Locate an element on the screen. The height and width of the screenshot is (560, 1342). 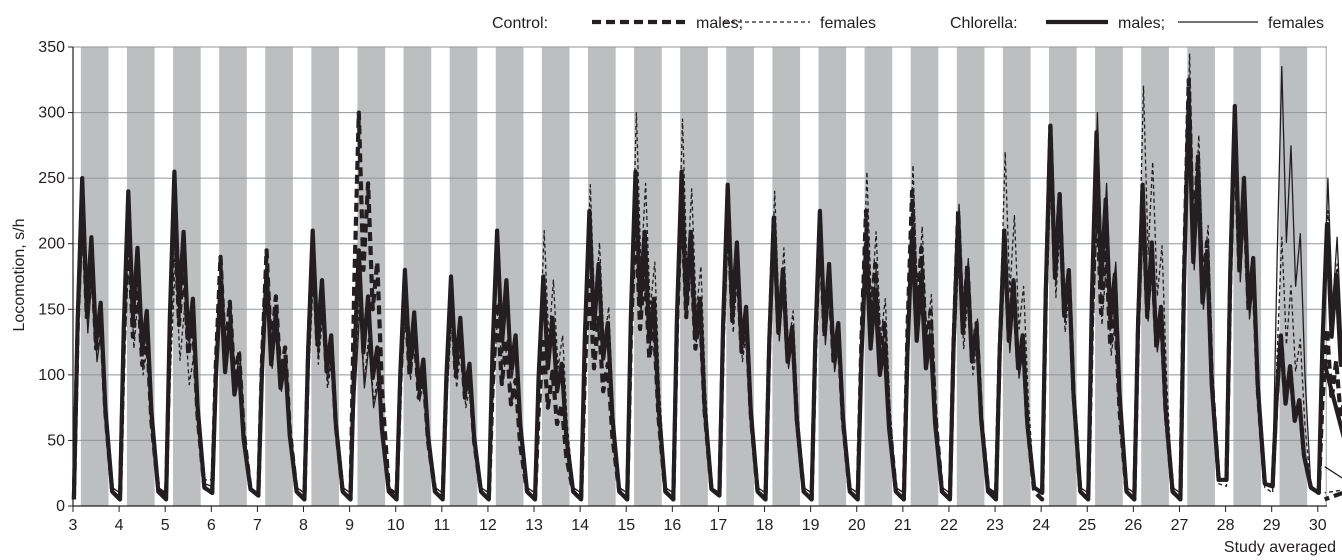
legend-group-label: Chlorella: is located at coordinates (984, 23).